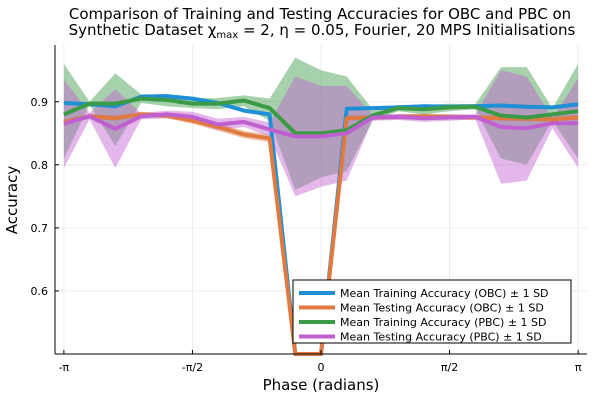 This screenshot has width=600, height=400. Describe the element at coordinates (441, 337) in the screenshot. I see `legend-label-series-4: Mean Testing Accuracy (PBC) ± 1 SD` at that location.